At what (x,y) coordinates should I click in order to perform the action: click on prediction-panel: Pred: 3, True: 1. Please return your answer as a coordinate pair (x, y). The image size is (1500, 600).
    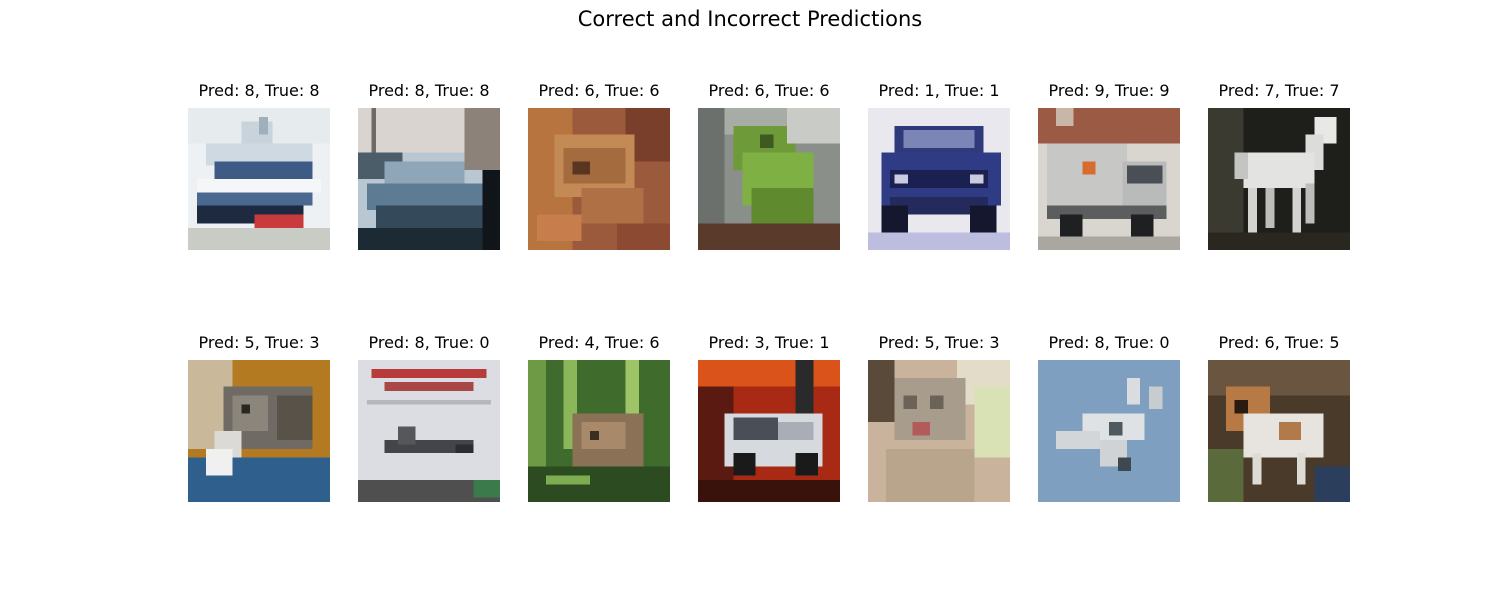
    Looking at the image, I should click on (769, 417).